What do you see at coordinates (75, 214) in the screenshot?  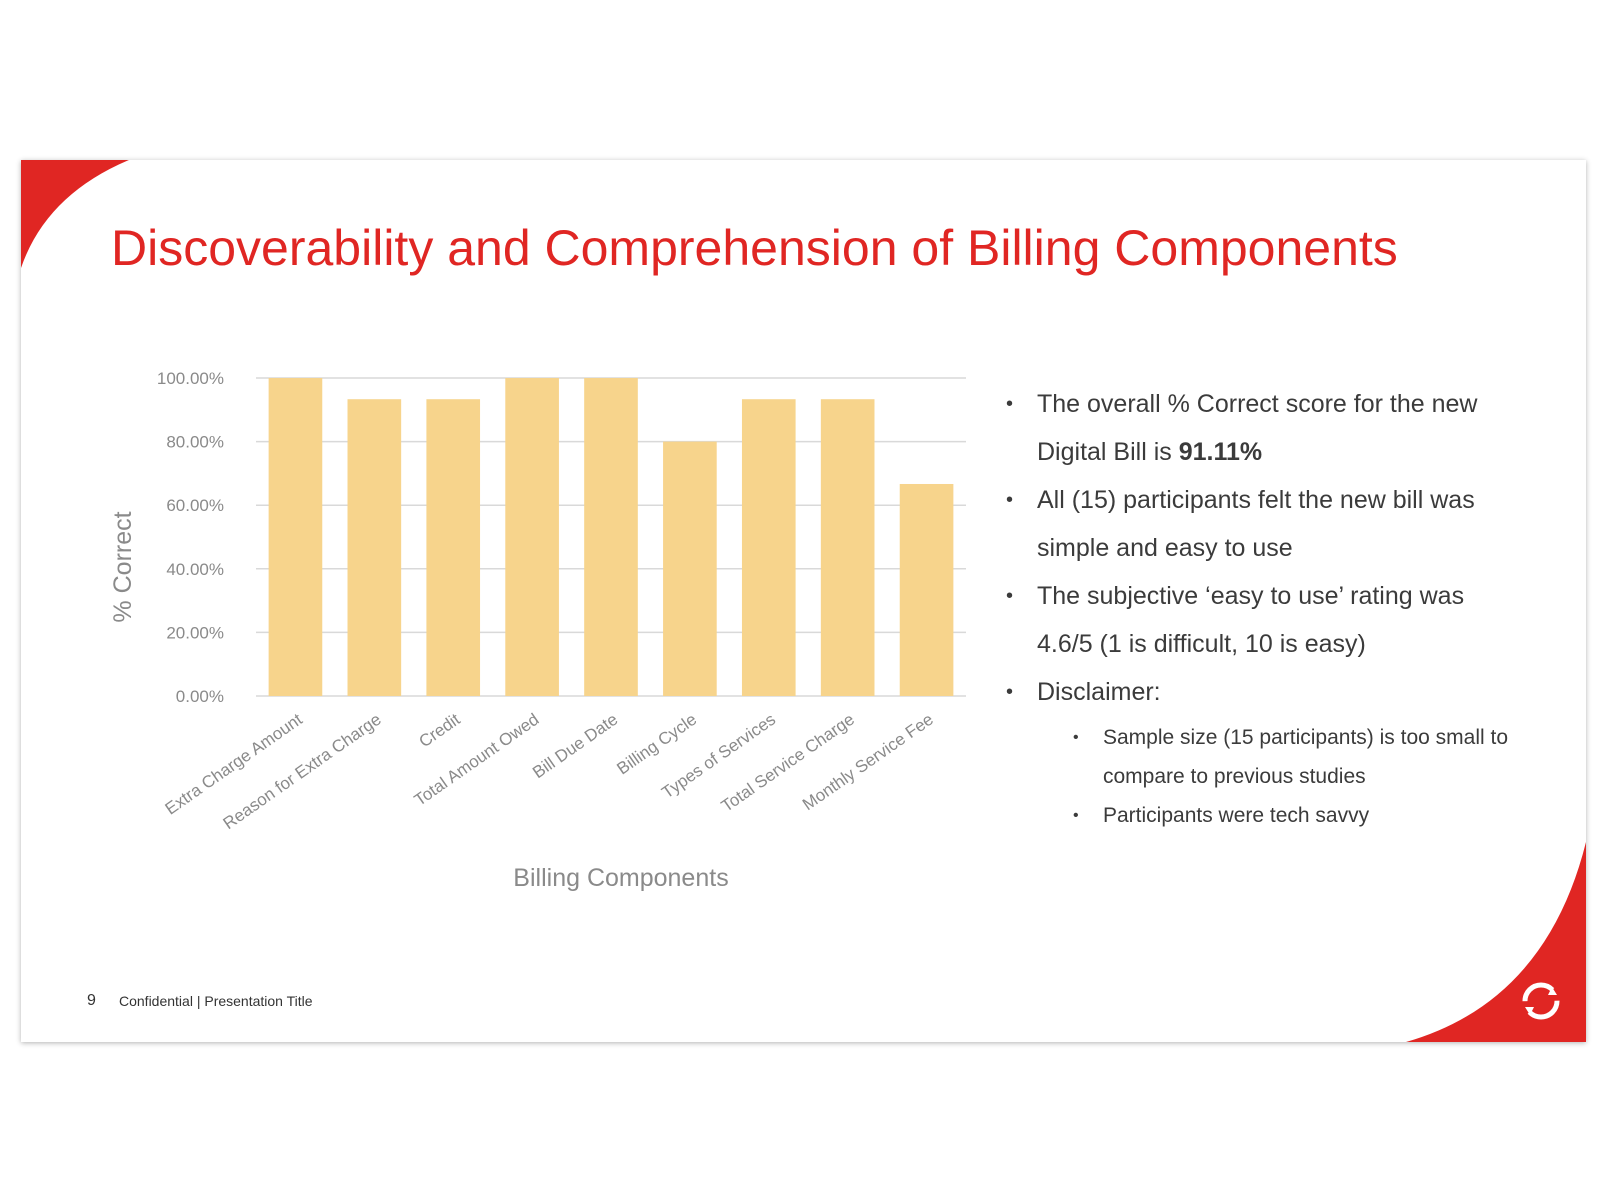 I see `top-left-red-corner` at bounding box center [75, 214].